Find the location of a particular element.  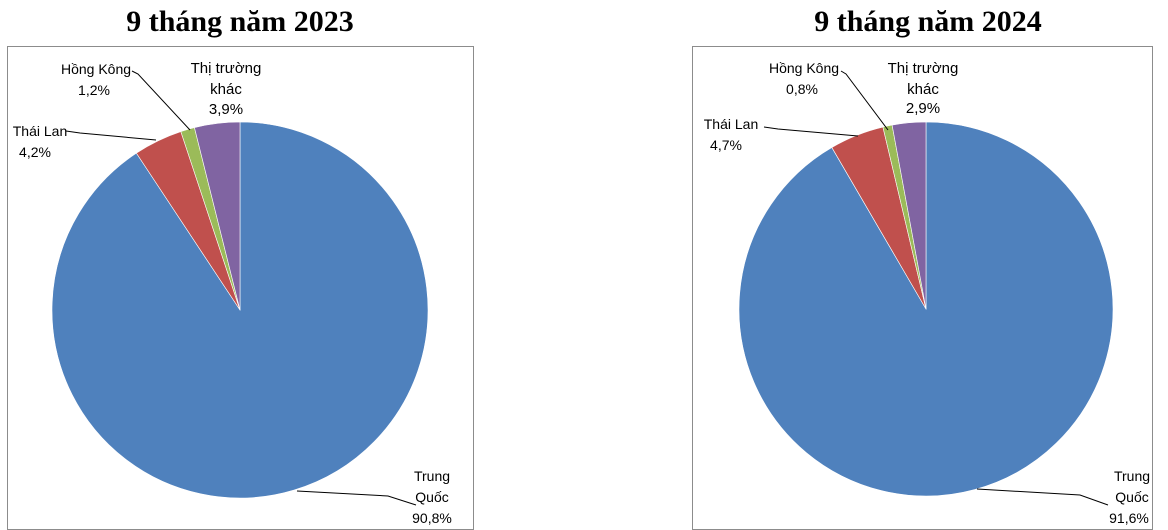

slice-value-hong-kong: 1,2% is located at coordinates (94, 90).